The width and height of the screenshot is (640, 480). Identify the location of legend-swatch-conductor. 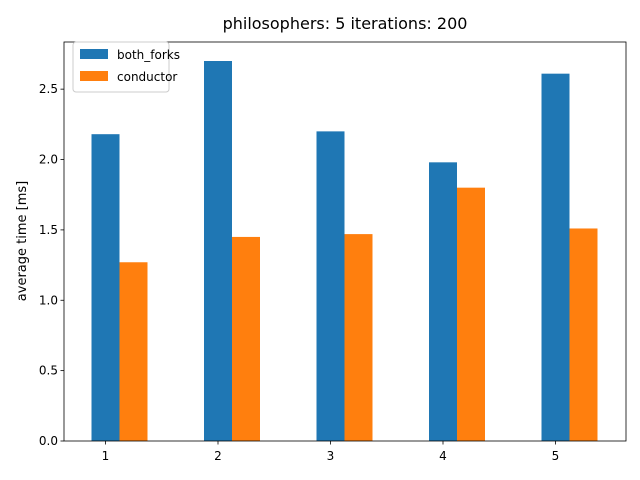
(94, 76).